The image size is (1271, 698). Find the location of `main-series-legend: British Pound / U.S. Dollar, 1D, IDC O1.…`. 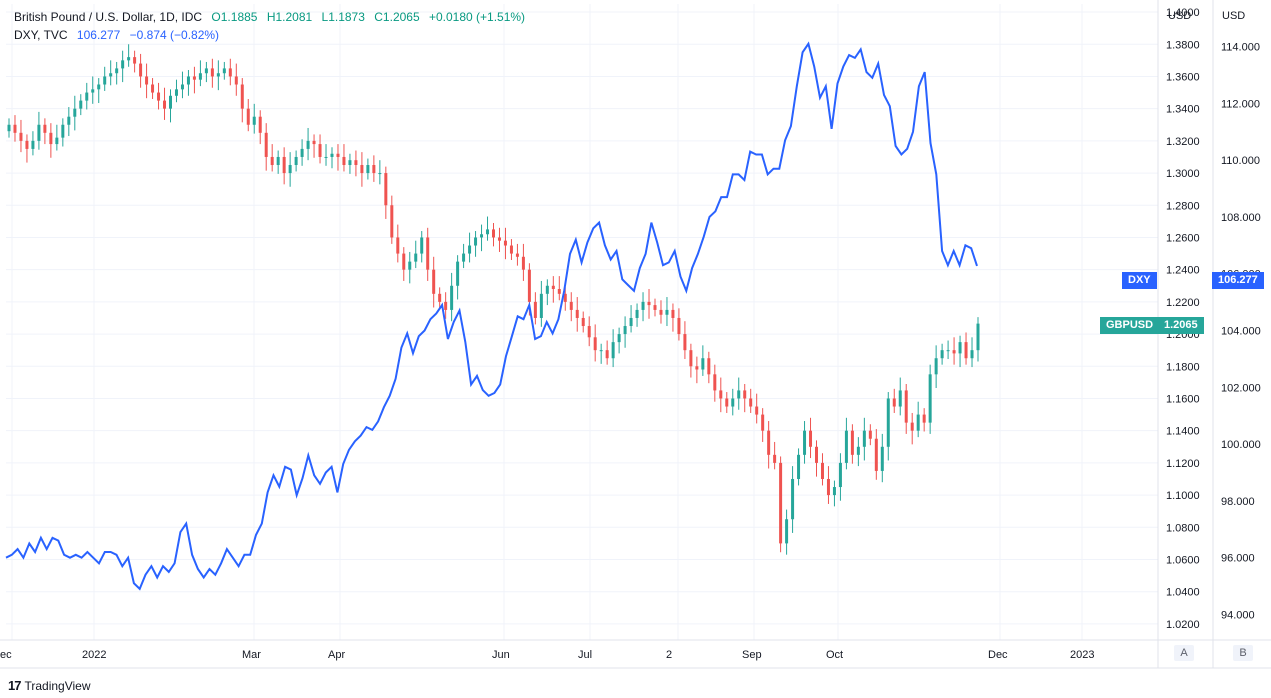

main-series-legend: British Pound / U.S. Dollar, 1D, IDC O1.… is located at coordinates (272, 17).